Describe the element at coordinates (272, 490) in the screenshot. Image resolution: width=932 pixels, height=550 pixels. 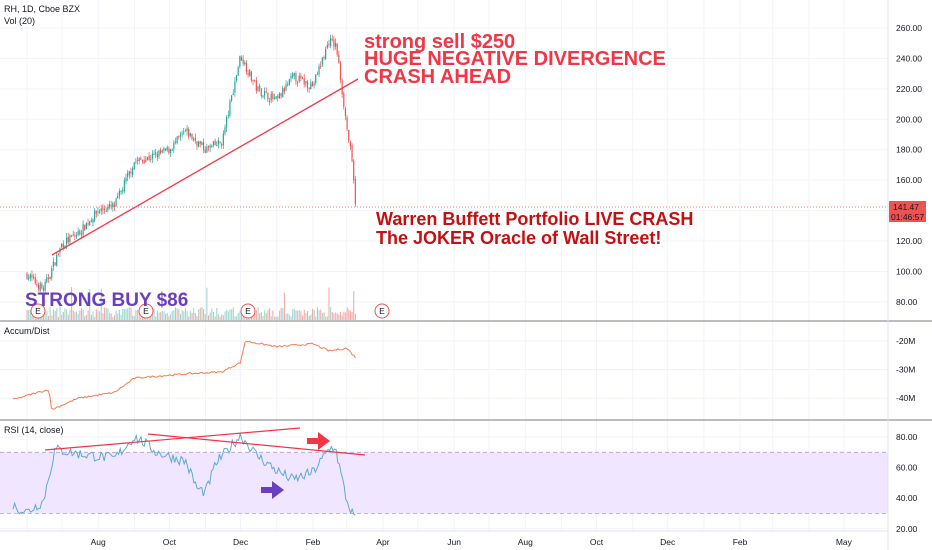
I see `purple-arrow-icon` at that location.